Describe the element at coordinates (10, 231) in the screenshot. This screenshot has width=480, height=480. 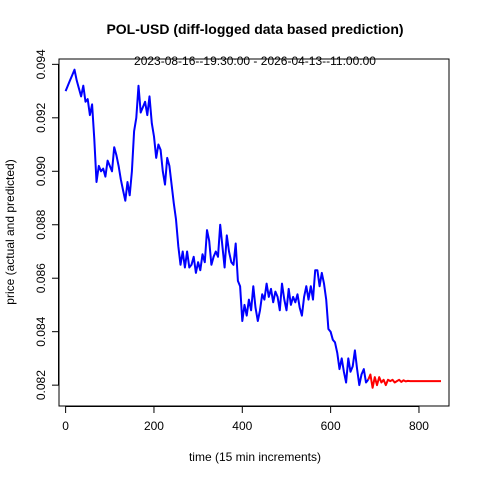
I see `y-axis-label: price (actual and predicted)` at that location.